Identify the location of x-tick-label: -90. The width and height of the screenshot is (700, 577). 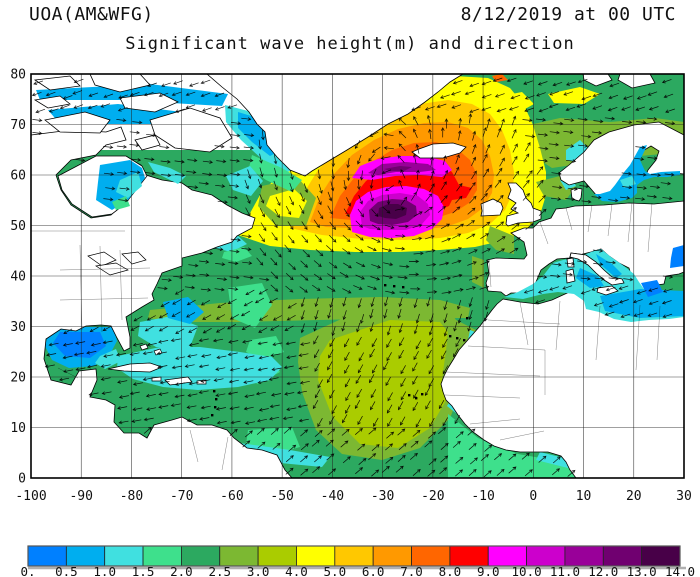
(80, 496).